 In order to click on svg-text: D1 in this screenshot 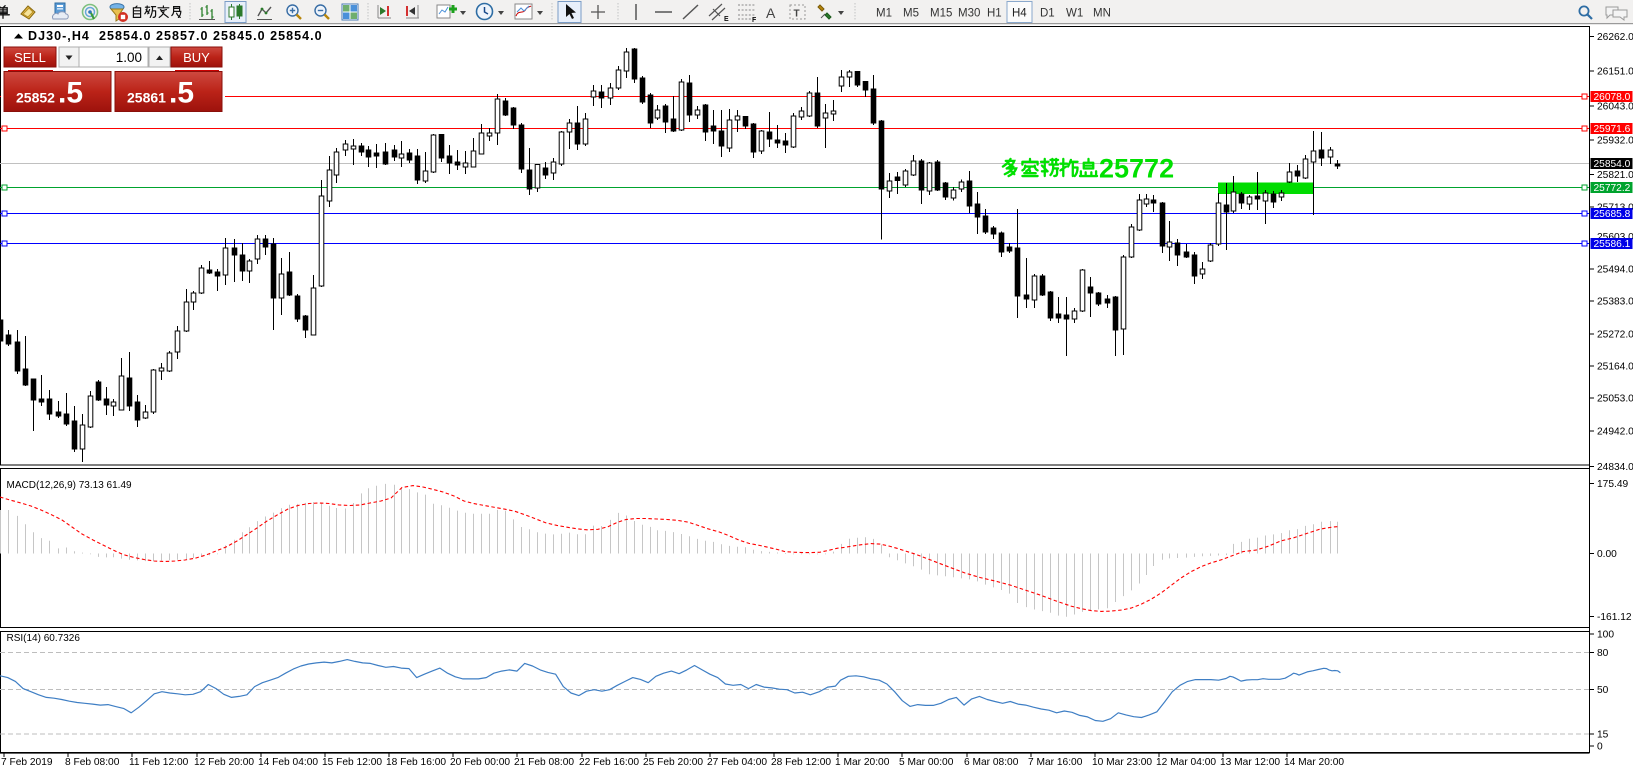, I will do `click(1047, 14)`.